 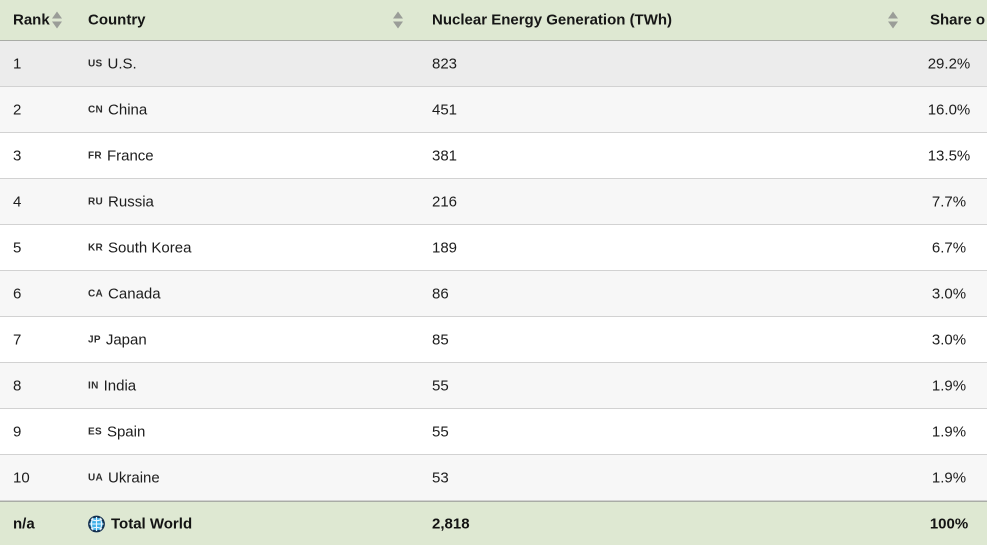 I want to click on country-name-label: Russia, so click(x=131, y=201).